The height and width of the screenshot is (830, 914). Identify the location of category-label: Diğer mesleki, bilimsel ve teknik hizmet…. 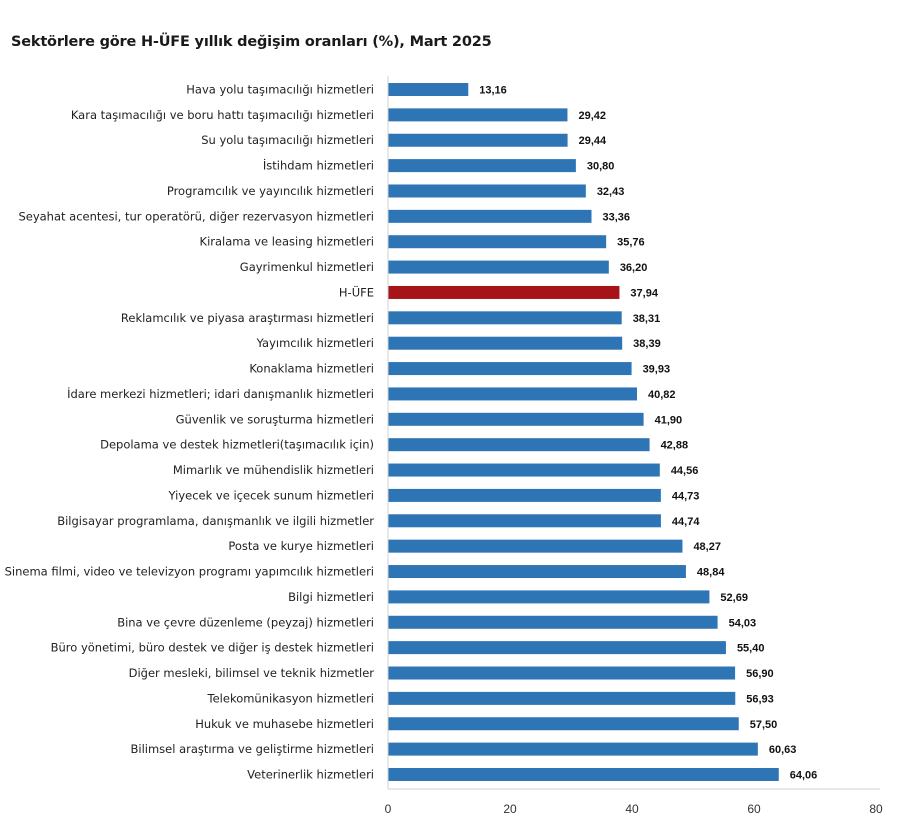
(252, 673).